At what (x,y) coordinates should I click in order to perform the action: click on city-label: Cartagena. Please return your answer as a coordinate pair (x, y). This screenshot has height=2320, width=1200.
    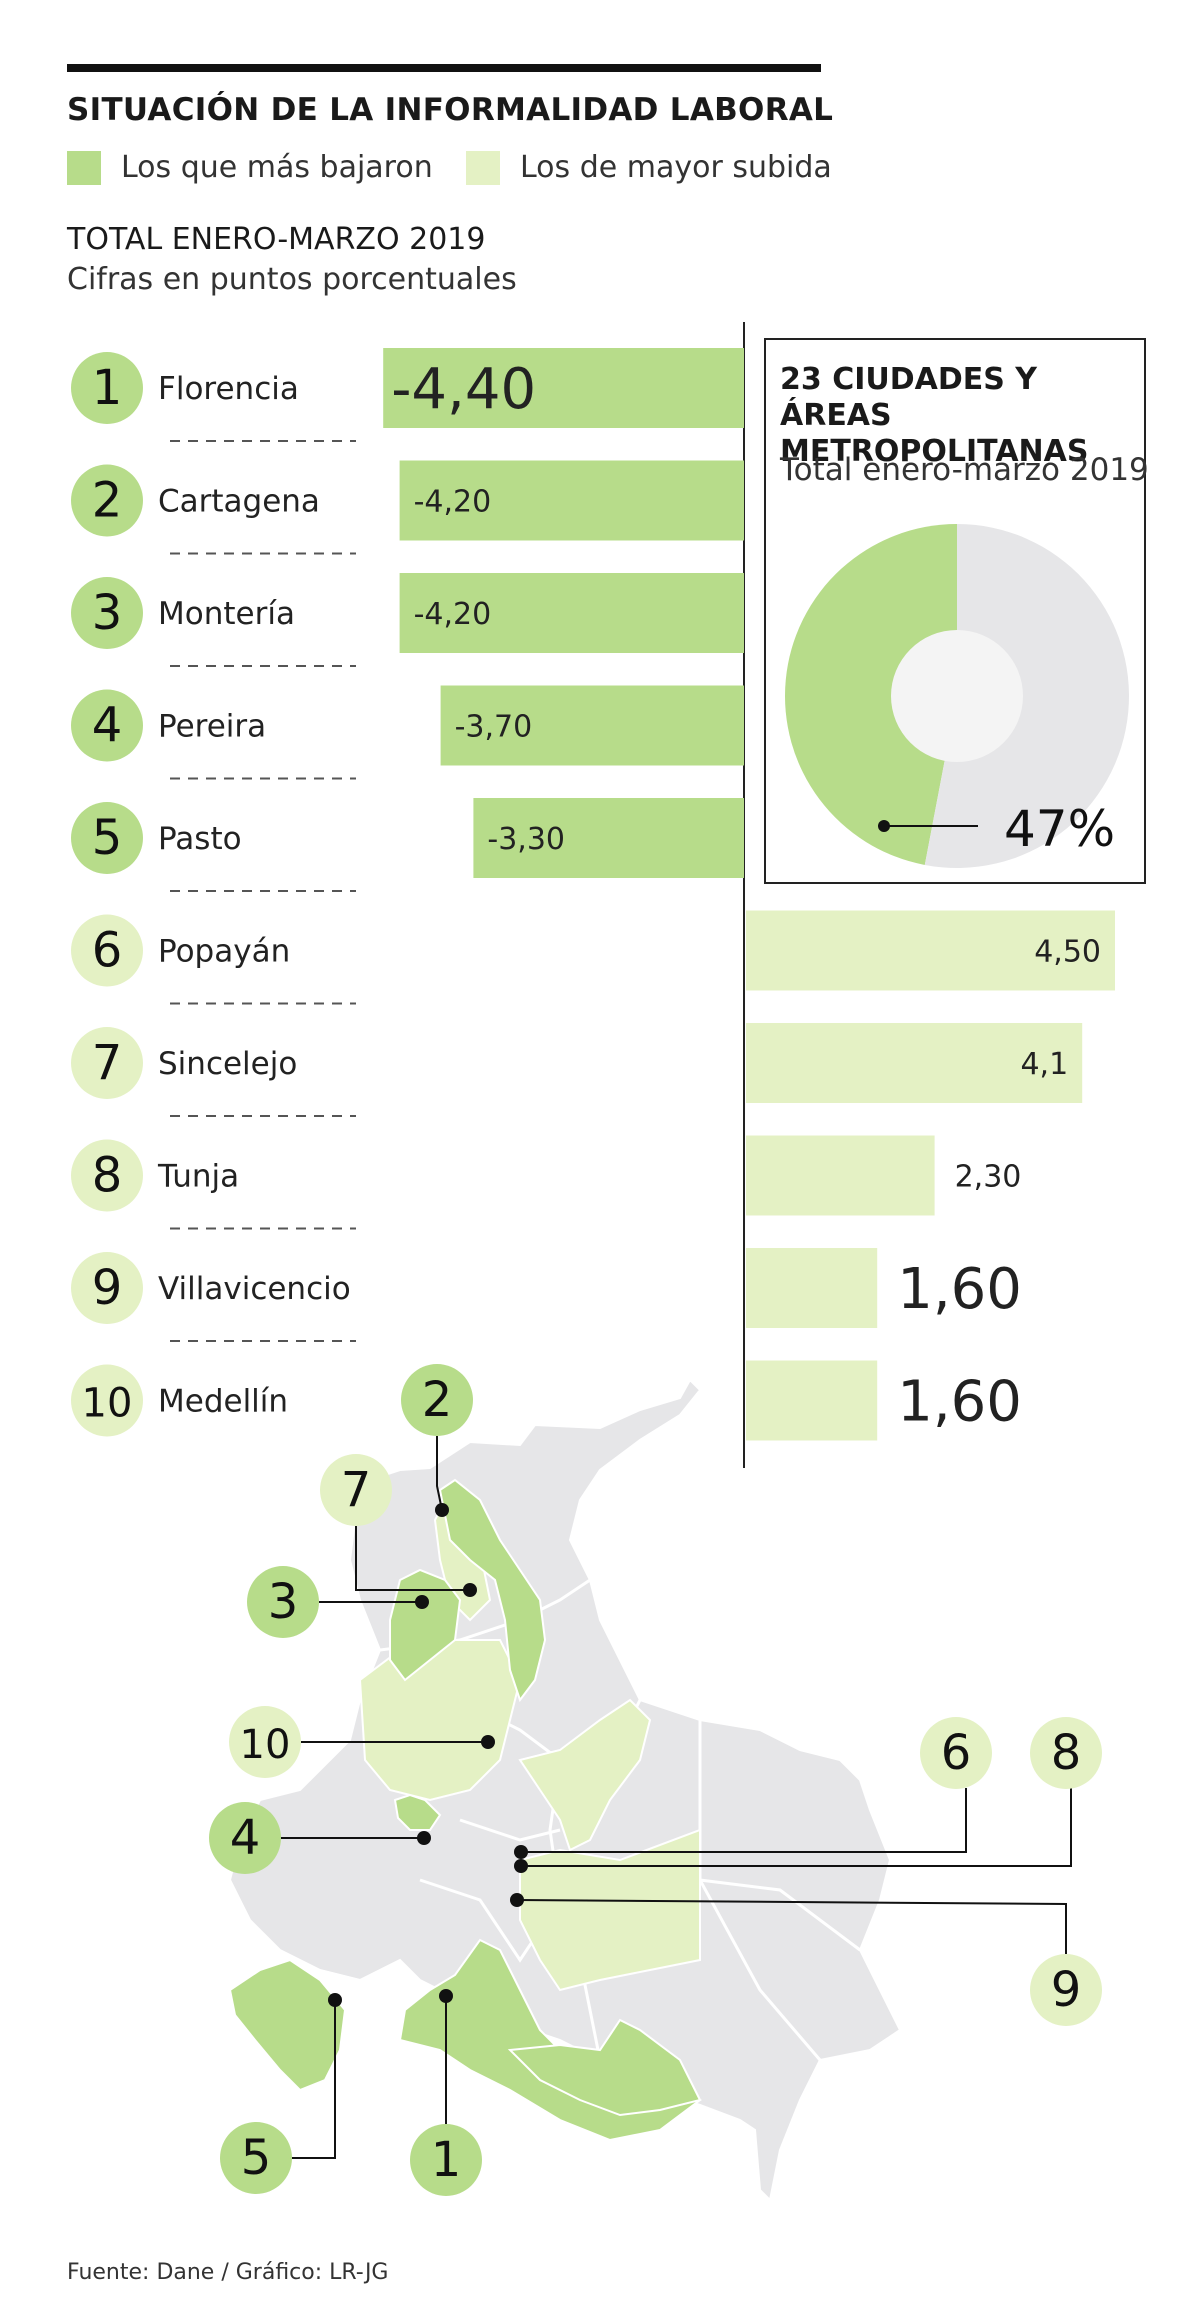
    Looking at the image, I should click on (239, 502).